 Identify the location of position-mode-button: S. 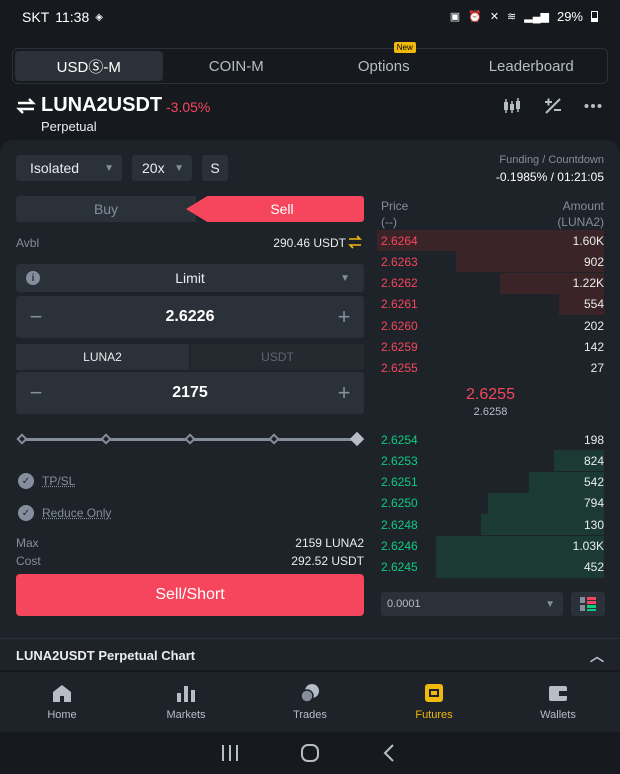
(215, 168).